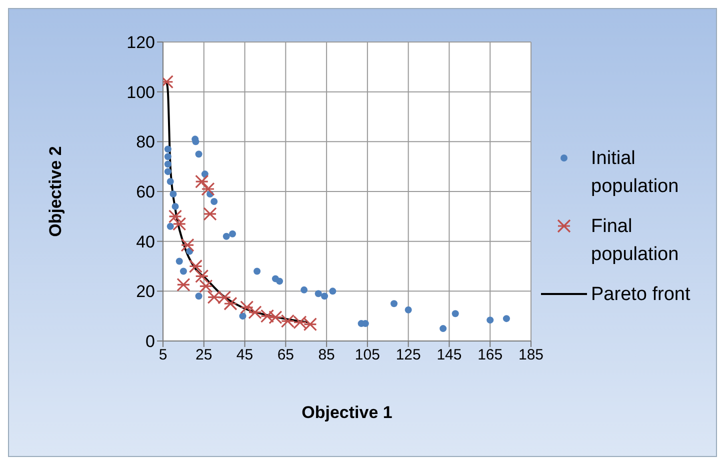 This screenshot has height=465, width=725. What do you see at coordinates (449, 355) in the screenshot?
I see `x-tick-label: 145` at bounding box center [449, 355].